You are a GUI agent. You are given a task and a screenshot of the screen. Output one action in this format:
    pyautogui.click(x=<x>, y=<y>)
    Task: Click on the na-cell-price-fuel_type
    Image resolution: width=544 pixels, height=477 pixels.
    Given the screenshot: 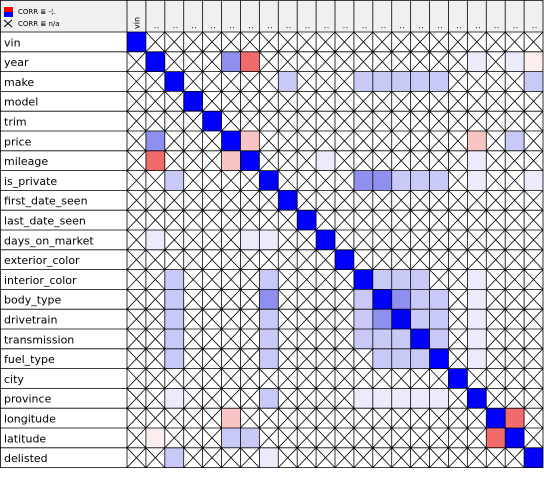 What is the action you would take?
    pyautogui.click(x=439, y=141)
    